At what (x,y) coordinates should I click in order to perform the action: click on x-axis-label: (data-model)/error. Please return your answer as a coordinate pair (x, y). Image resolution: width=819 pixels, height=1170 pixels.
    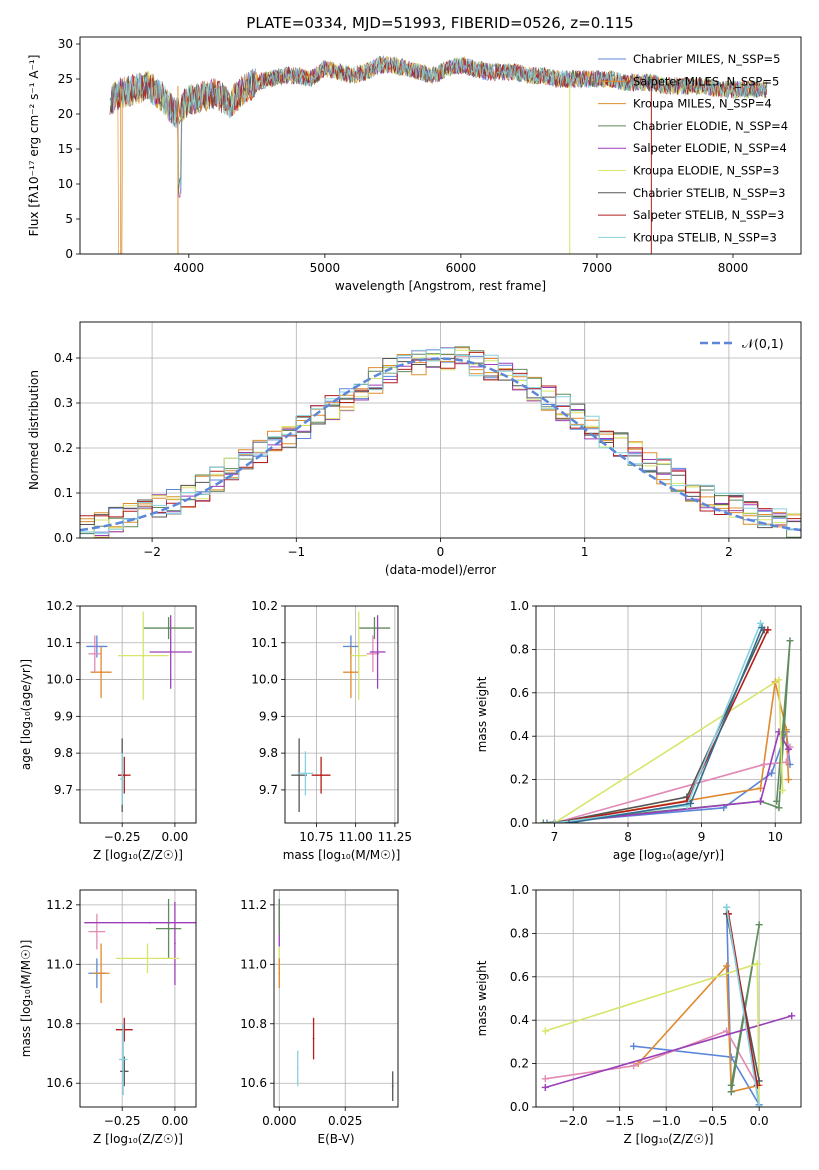
    Looking at the image, I should click on (440, 570).